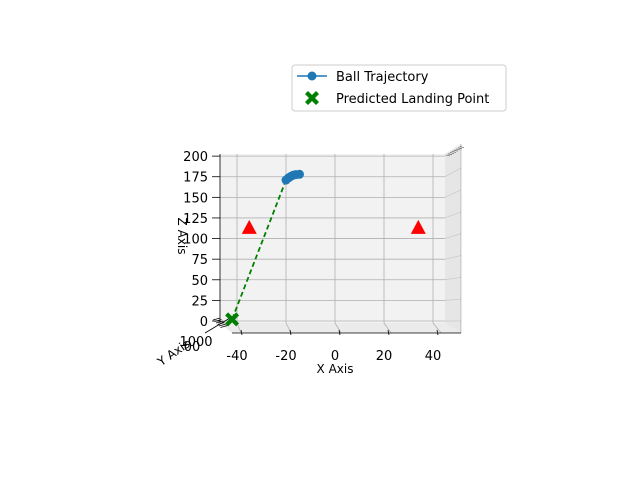  What do you see at coordinates (335, 356) in the screenshot?
I see `x-tick-label: 0` at bounding box center [335, 356].